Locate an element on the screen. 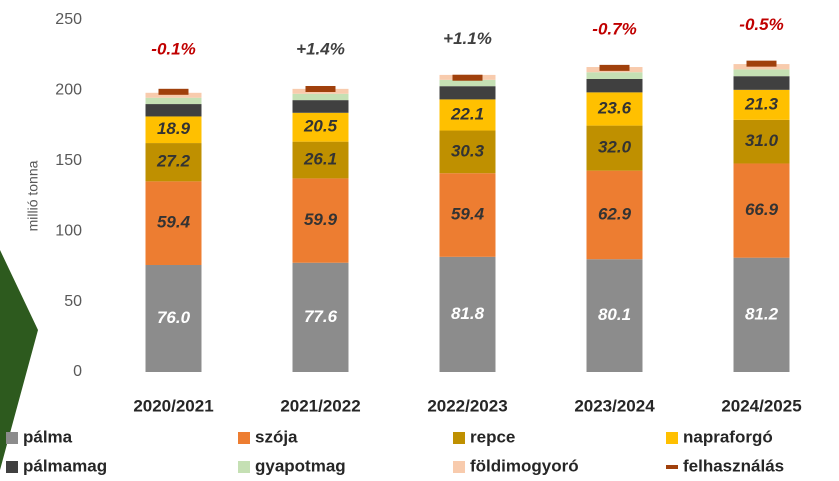  data-label: 81.8 is located at coordinates (468, 313).